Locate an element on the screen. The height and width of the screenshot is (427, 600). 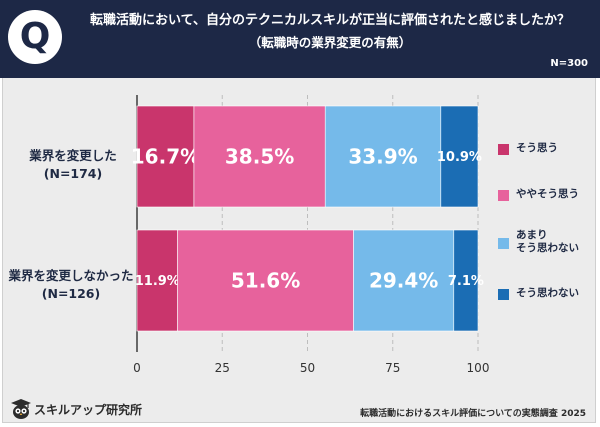
data-label-row2-series1: 11.9% is located at coordinates (157, 281).